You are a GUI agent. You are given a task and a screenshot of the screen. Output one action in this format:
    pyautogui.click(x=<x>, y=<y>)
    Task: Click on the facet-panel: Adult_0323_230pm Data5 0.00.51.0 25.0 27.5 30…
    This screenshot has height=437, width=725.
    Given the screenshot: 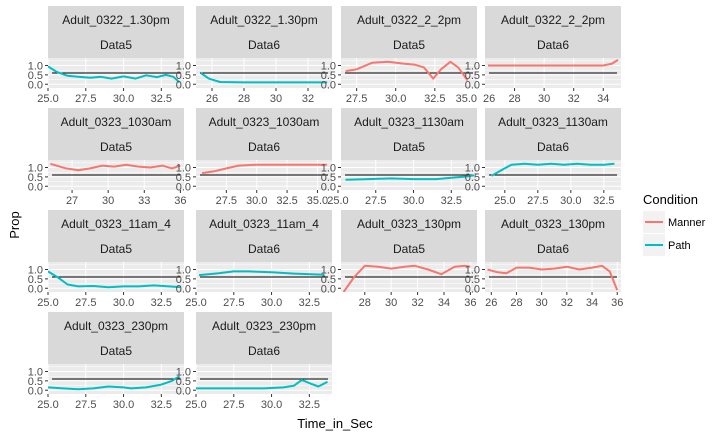 What is the action you would take?
    pyautogui.click(x=106, y=361)
    